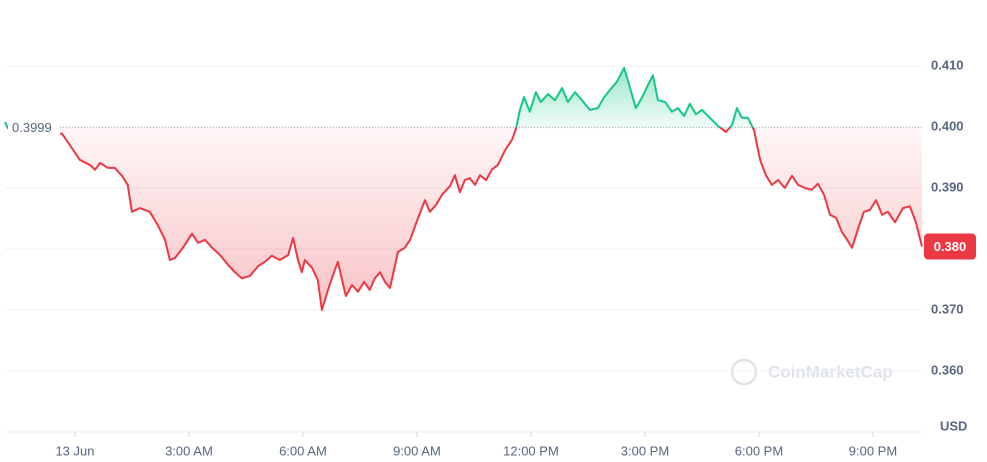  Describe the element at coordinates (417, 450) in the screenshot. I see `x-tick-label: 9:00 AM` at that location.